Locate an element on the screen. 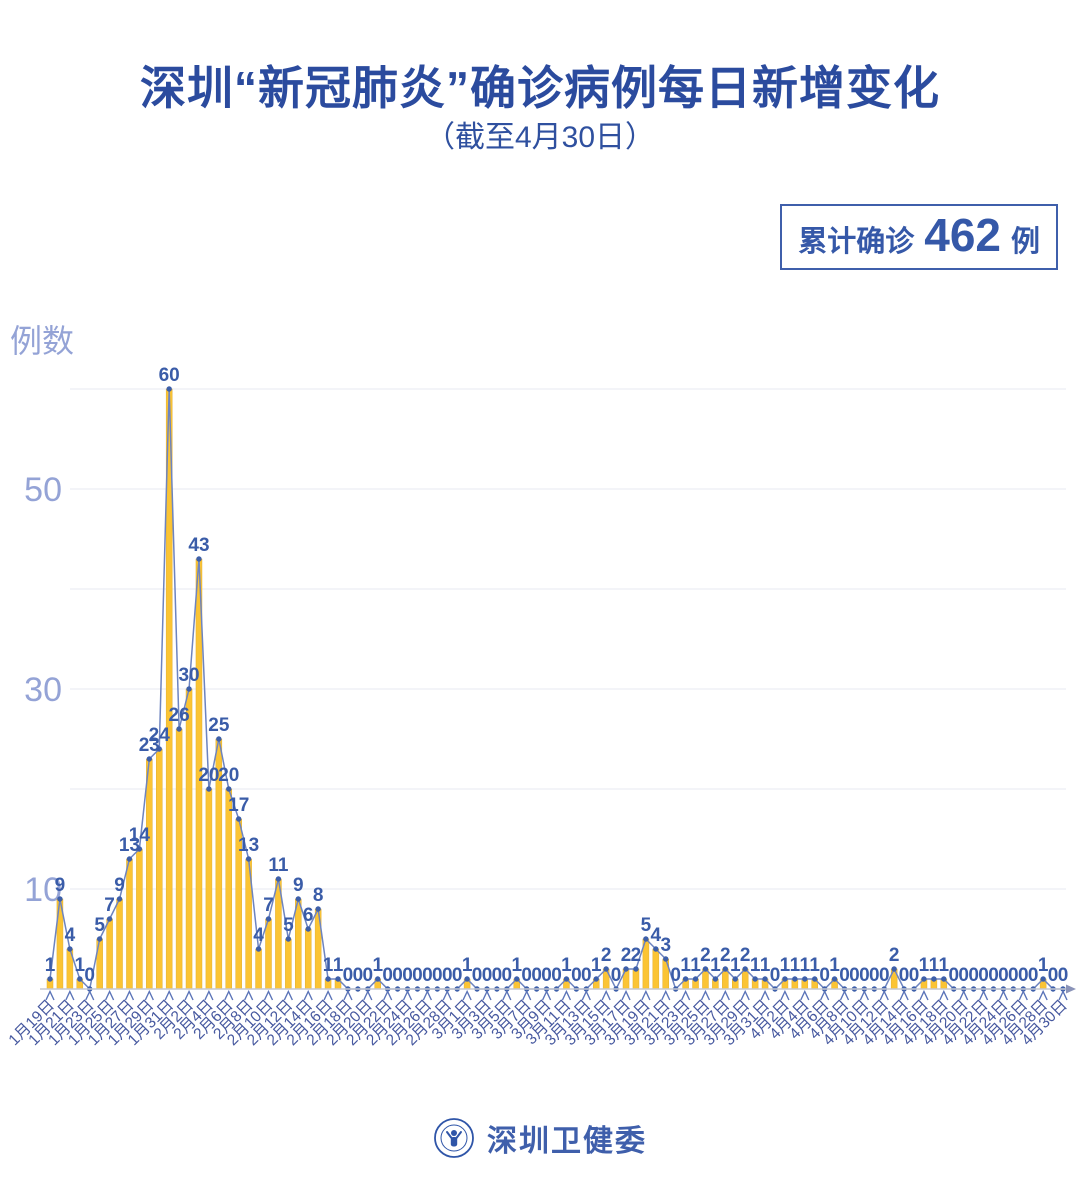 This screenshot has width=1080, height=1184. value-label: 24 is located at coordinates (160, 735).